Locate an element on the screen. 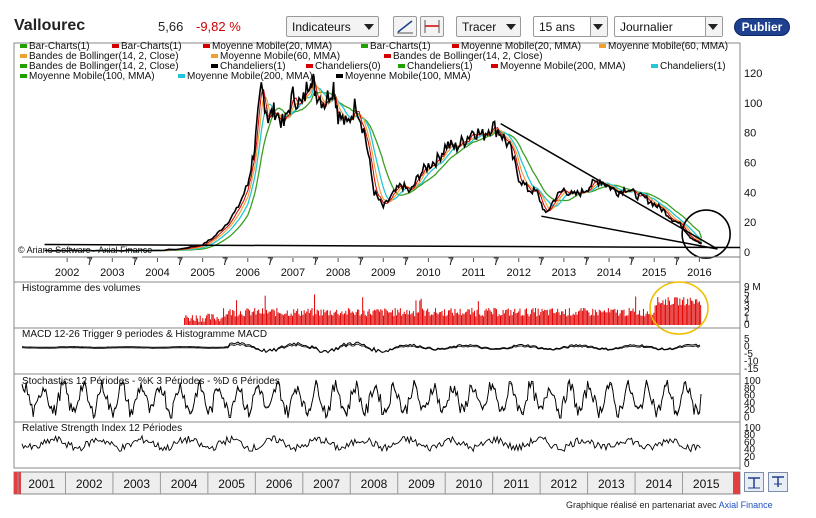 This screenshot has width=816, height=518. period-select: 15 ans is located at coordinates (570, 26).